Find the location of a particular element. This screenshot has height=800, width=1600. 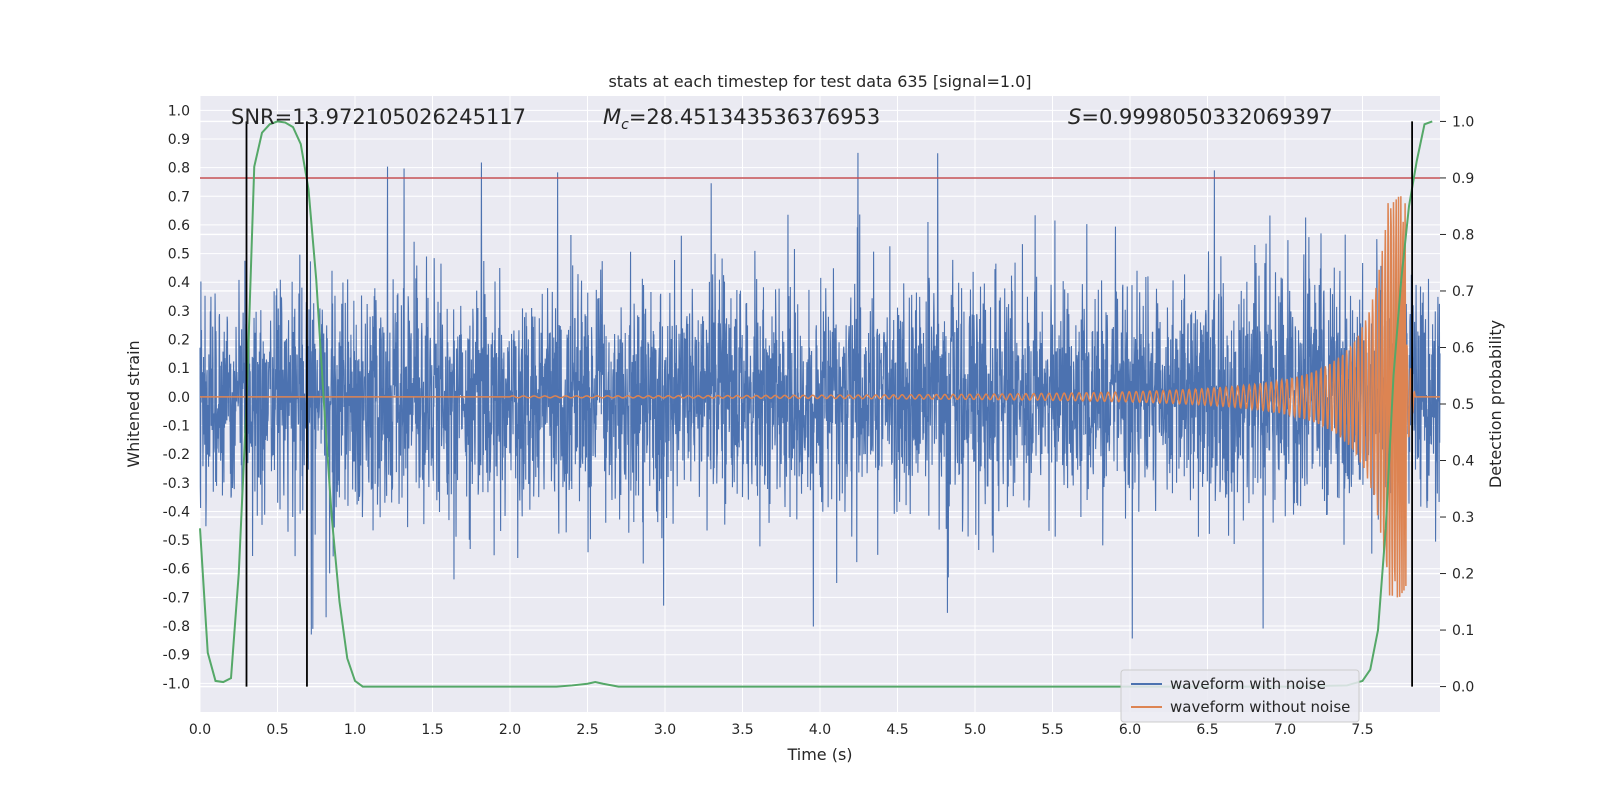

y-right-tick-label: 0.9 is located at coordinates (1463, 179).